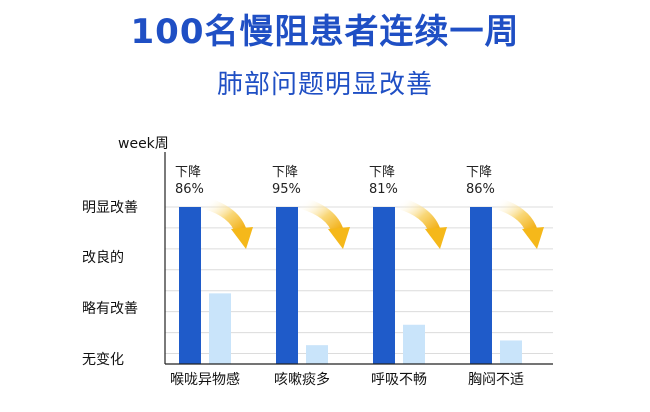 The image size is (650, 412). Describe the element at coordinates (143, 144) in the screenshot. I see `y-axis-title: week周` at that location.